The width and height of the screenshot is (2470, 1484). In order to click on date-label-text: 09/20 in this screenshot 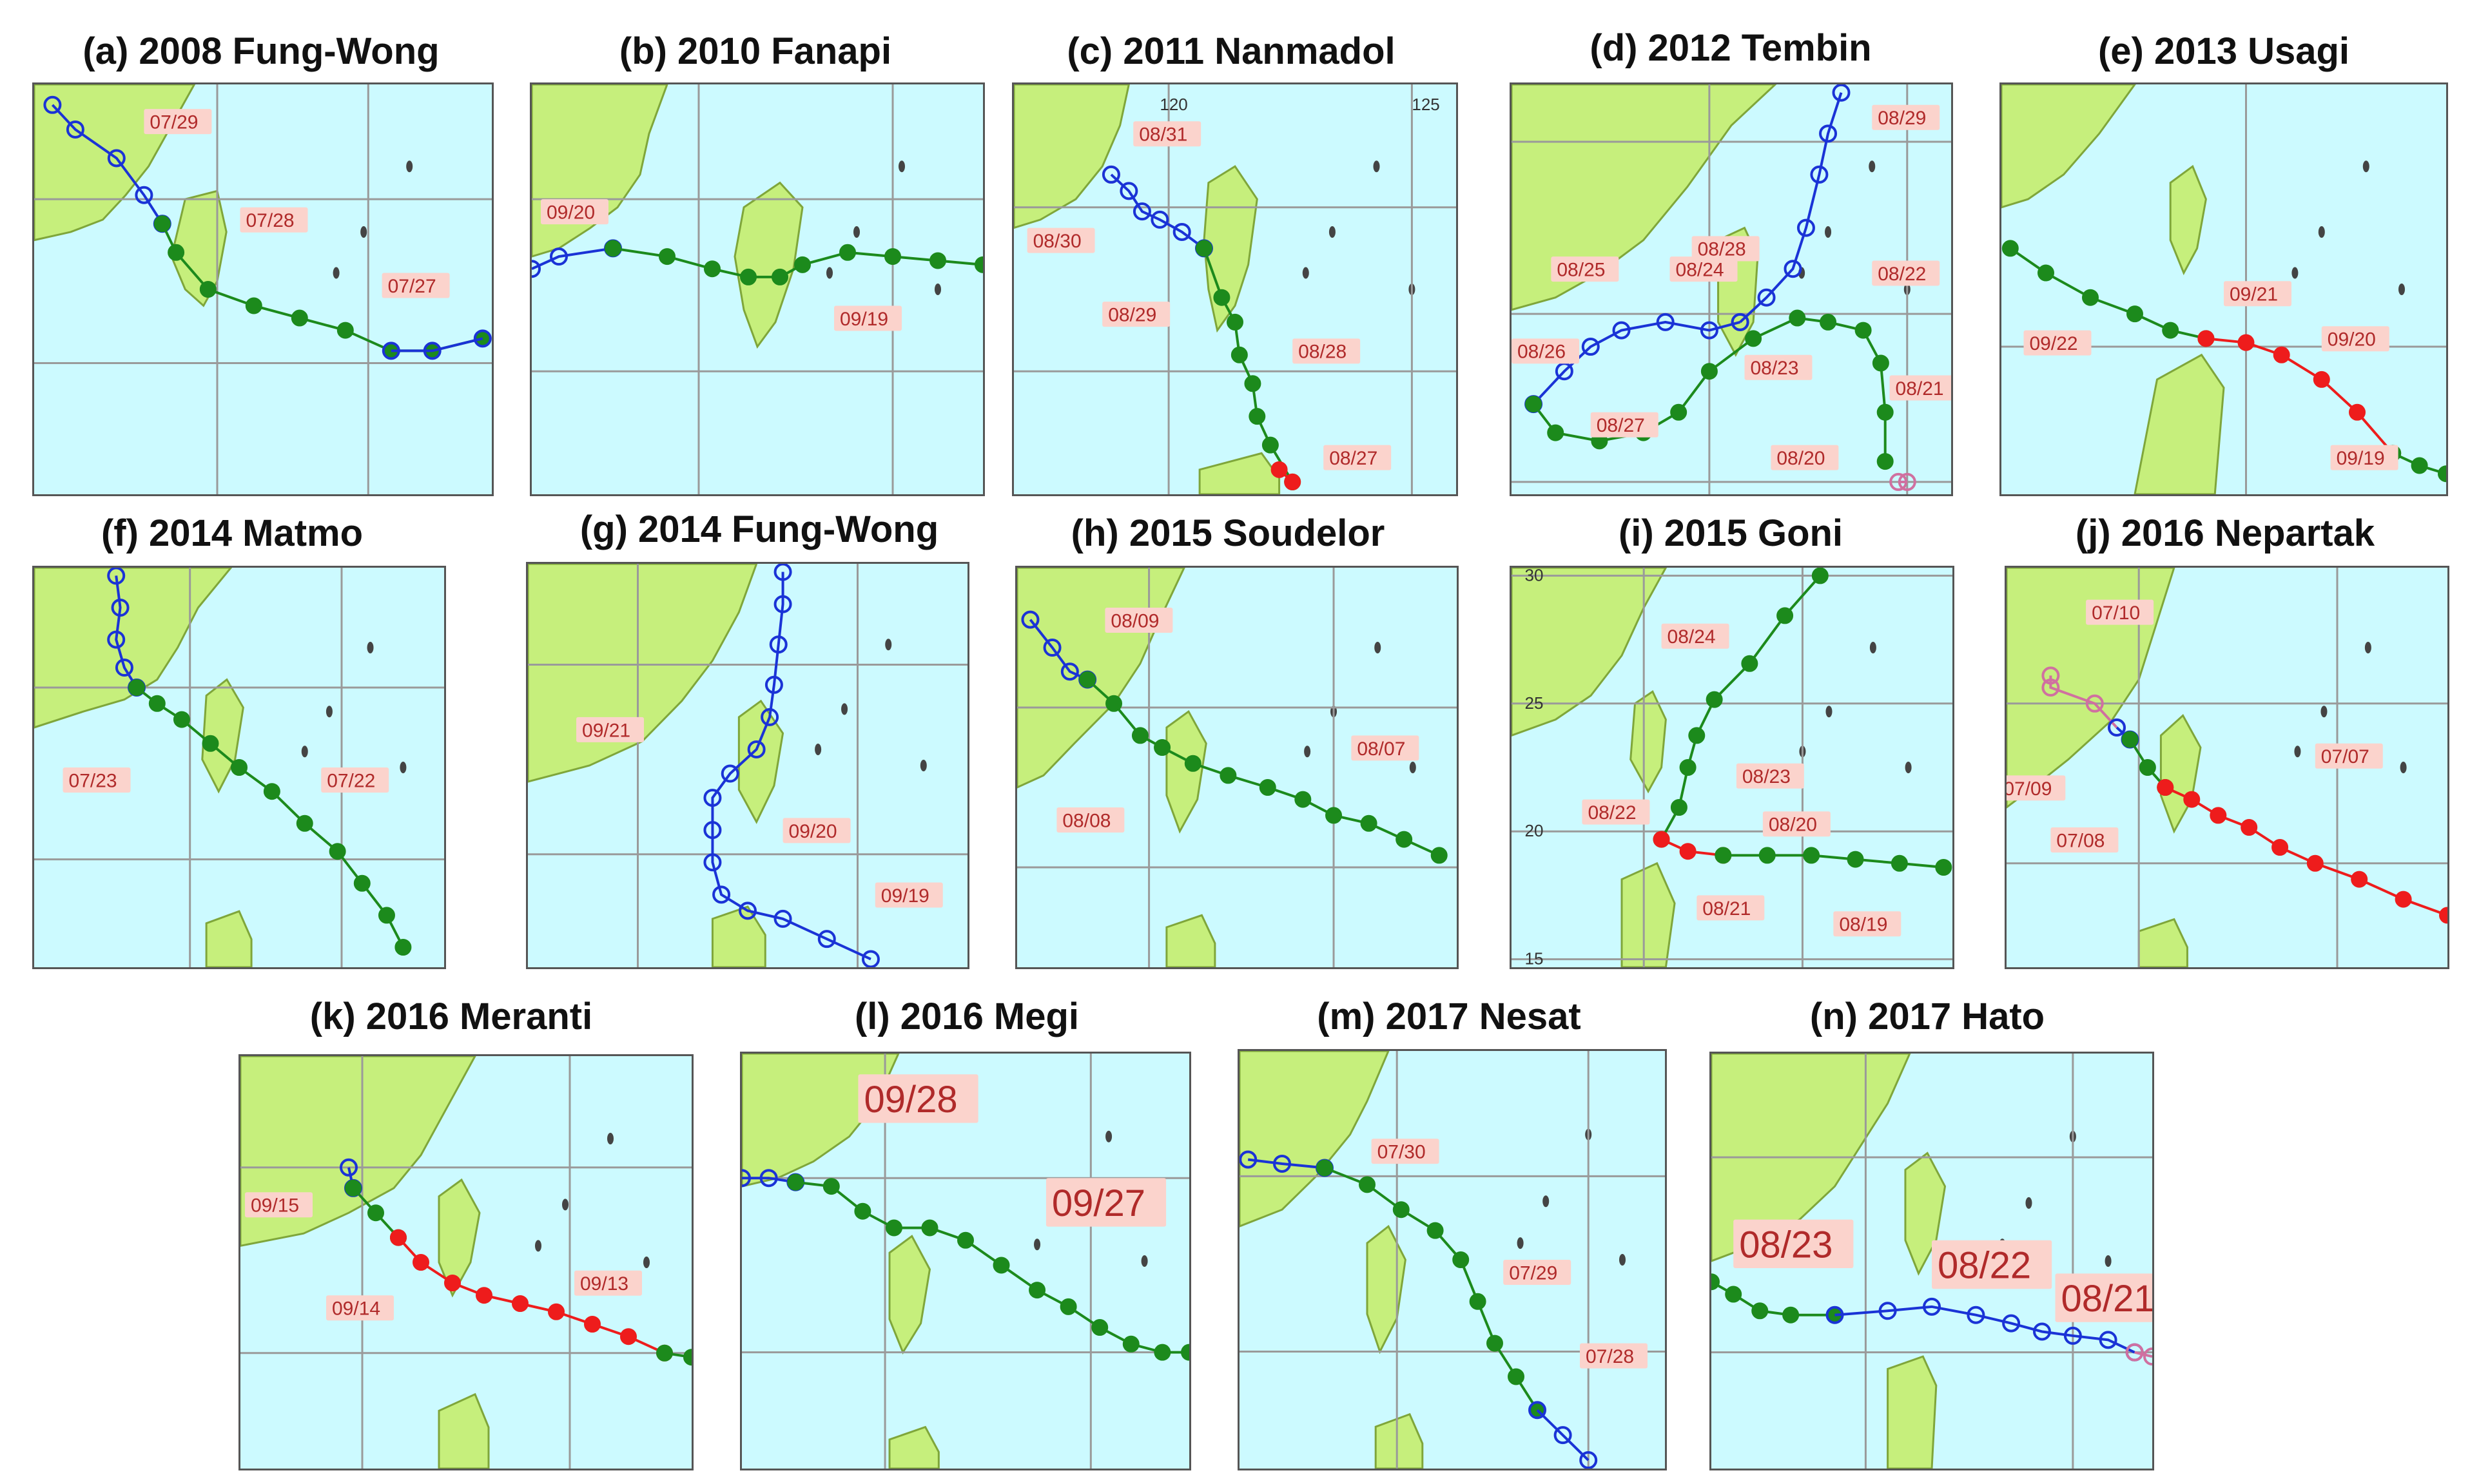, I will do `click(571, 213)`.